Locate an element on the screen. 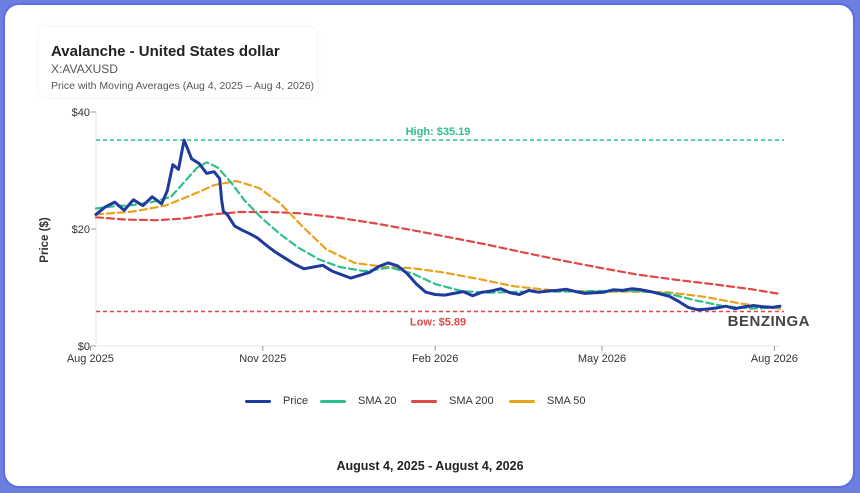 The width and height of the screenshot is (860, 493). x-tick-label: Feb 2026 is located at coordinates (435, 359).